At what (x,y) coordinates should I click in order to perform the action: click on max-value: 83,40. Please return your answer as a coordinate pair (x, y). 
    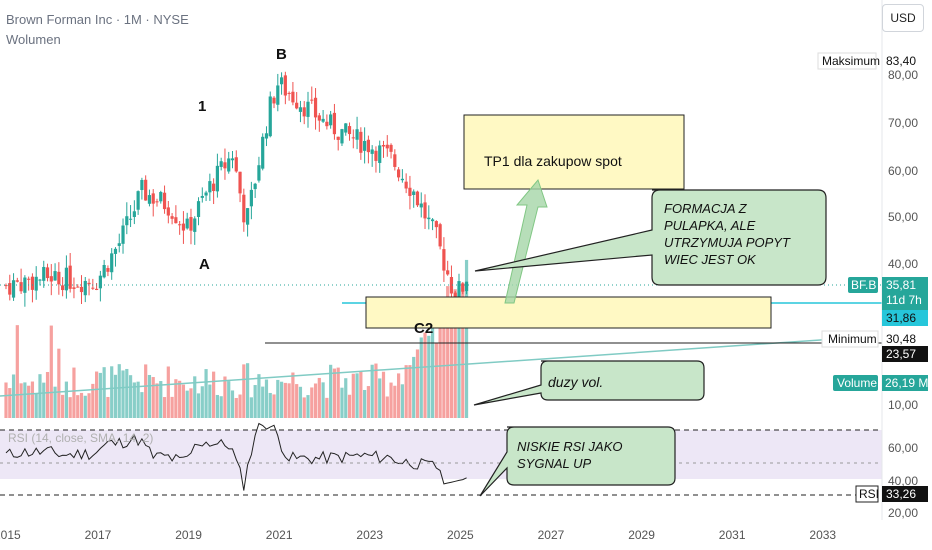
    Looking at the image, I should click on (901, 61).